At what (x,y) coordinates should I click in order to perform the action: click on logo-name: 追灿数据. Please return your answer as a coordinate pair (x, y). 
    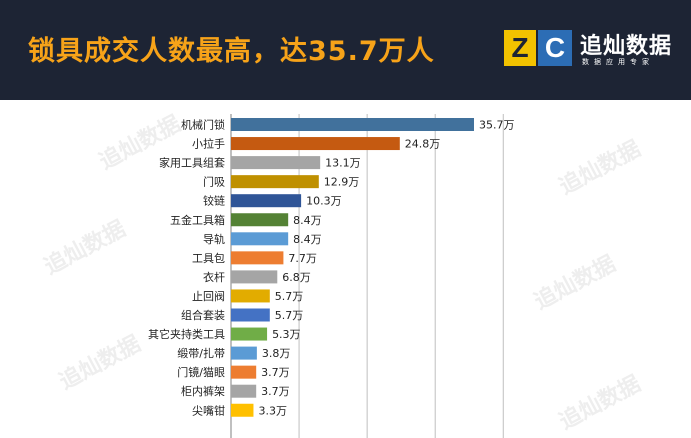
    Looking at the image, I should click on (626, 46).